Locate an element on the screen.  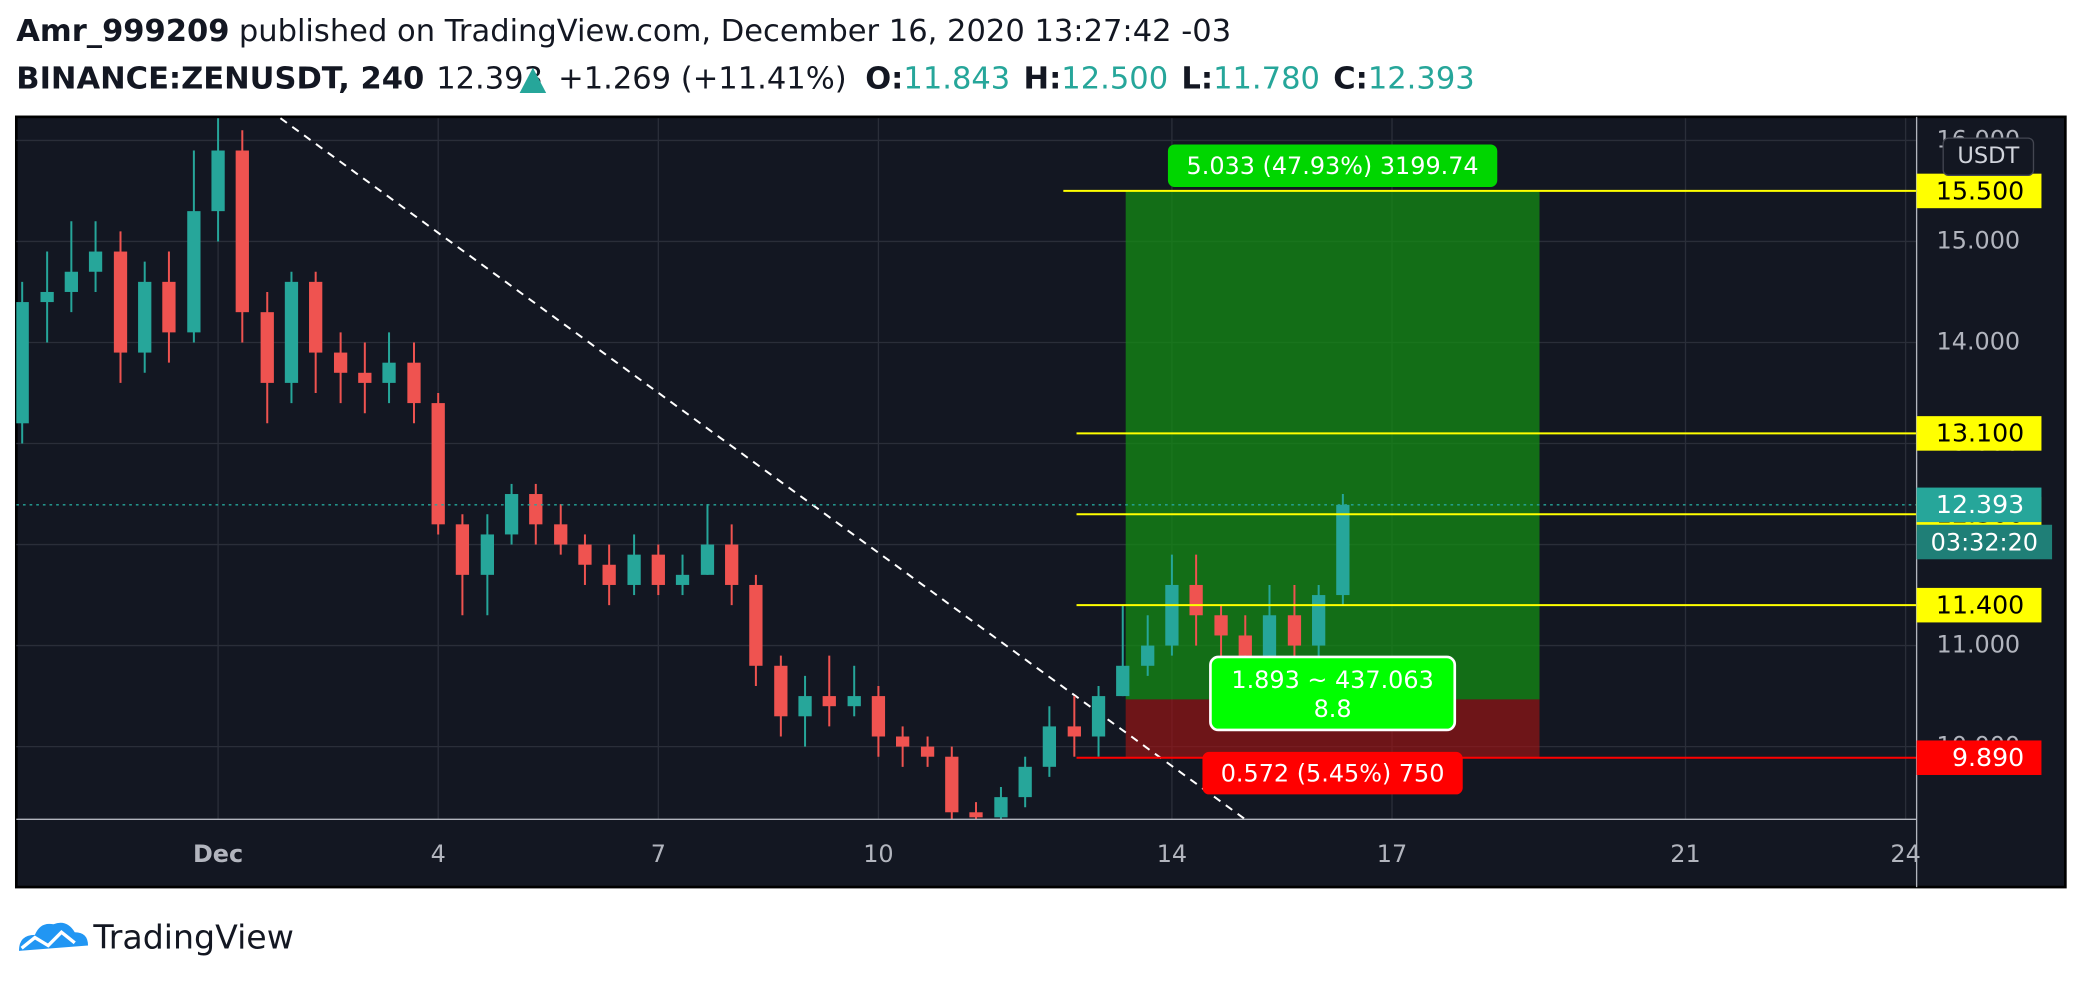
x-tick-label: 10 is located at coordinates (878, 854).